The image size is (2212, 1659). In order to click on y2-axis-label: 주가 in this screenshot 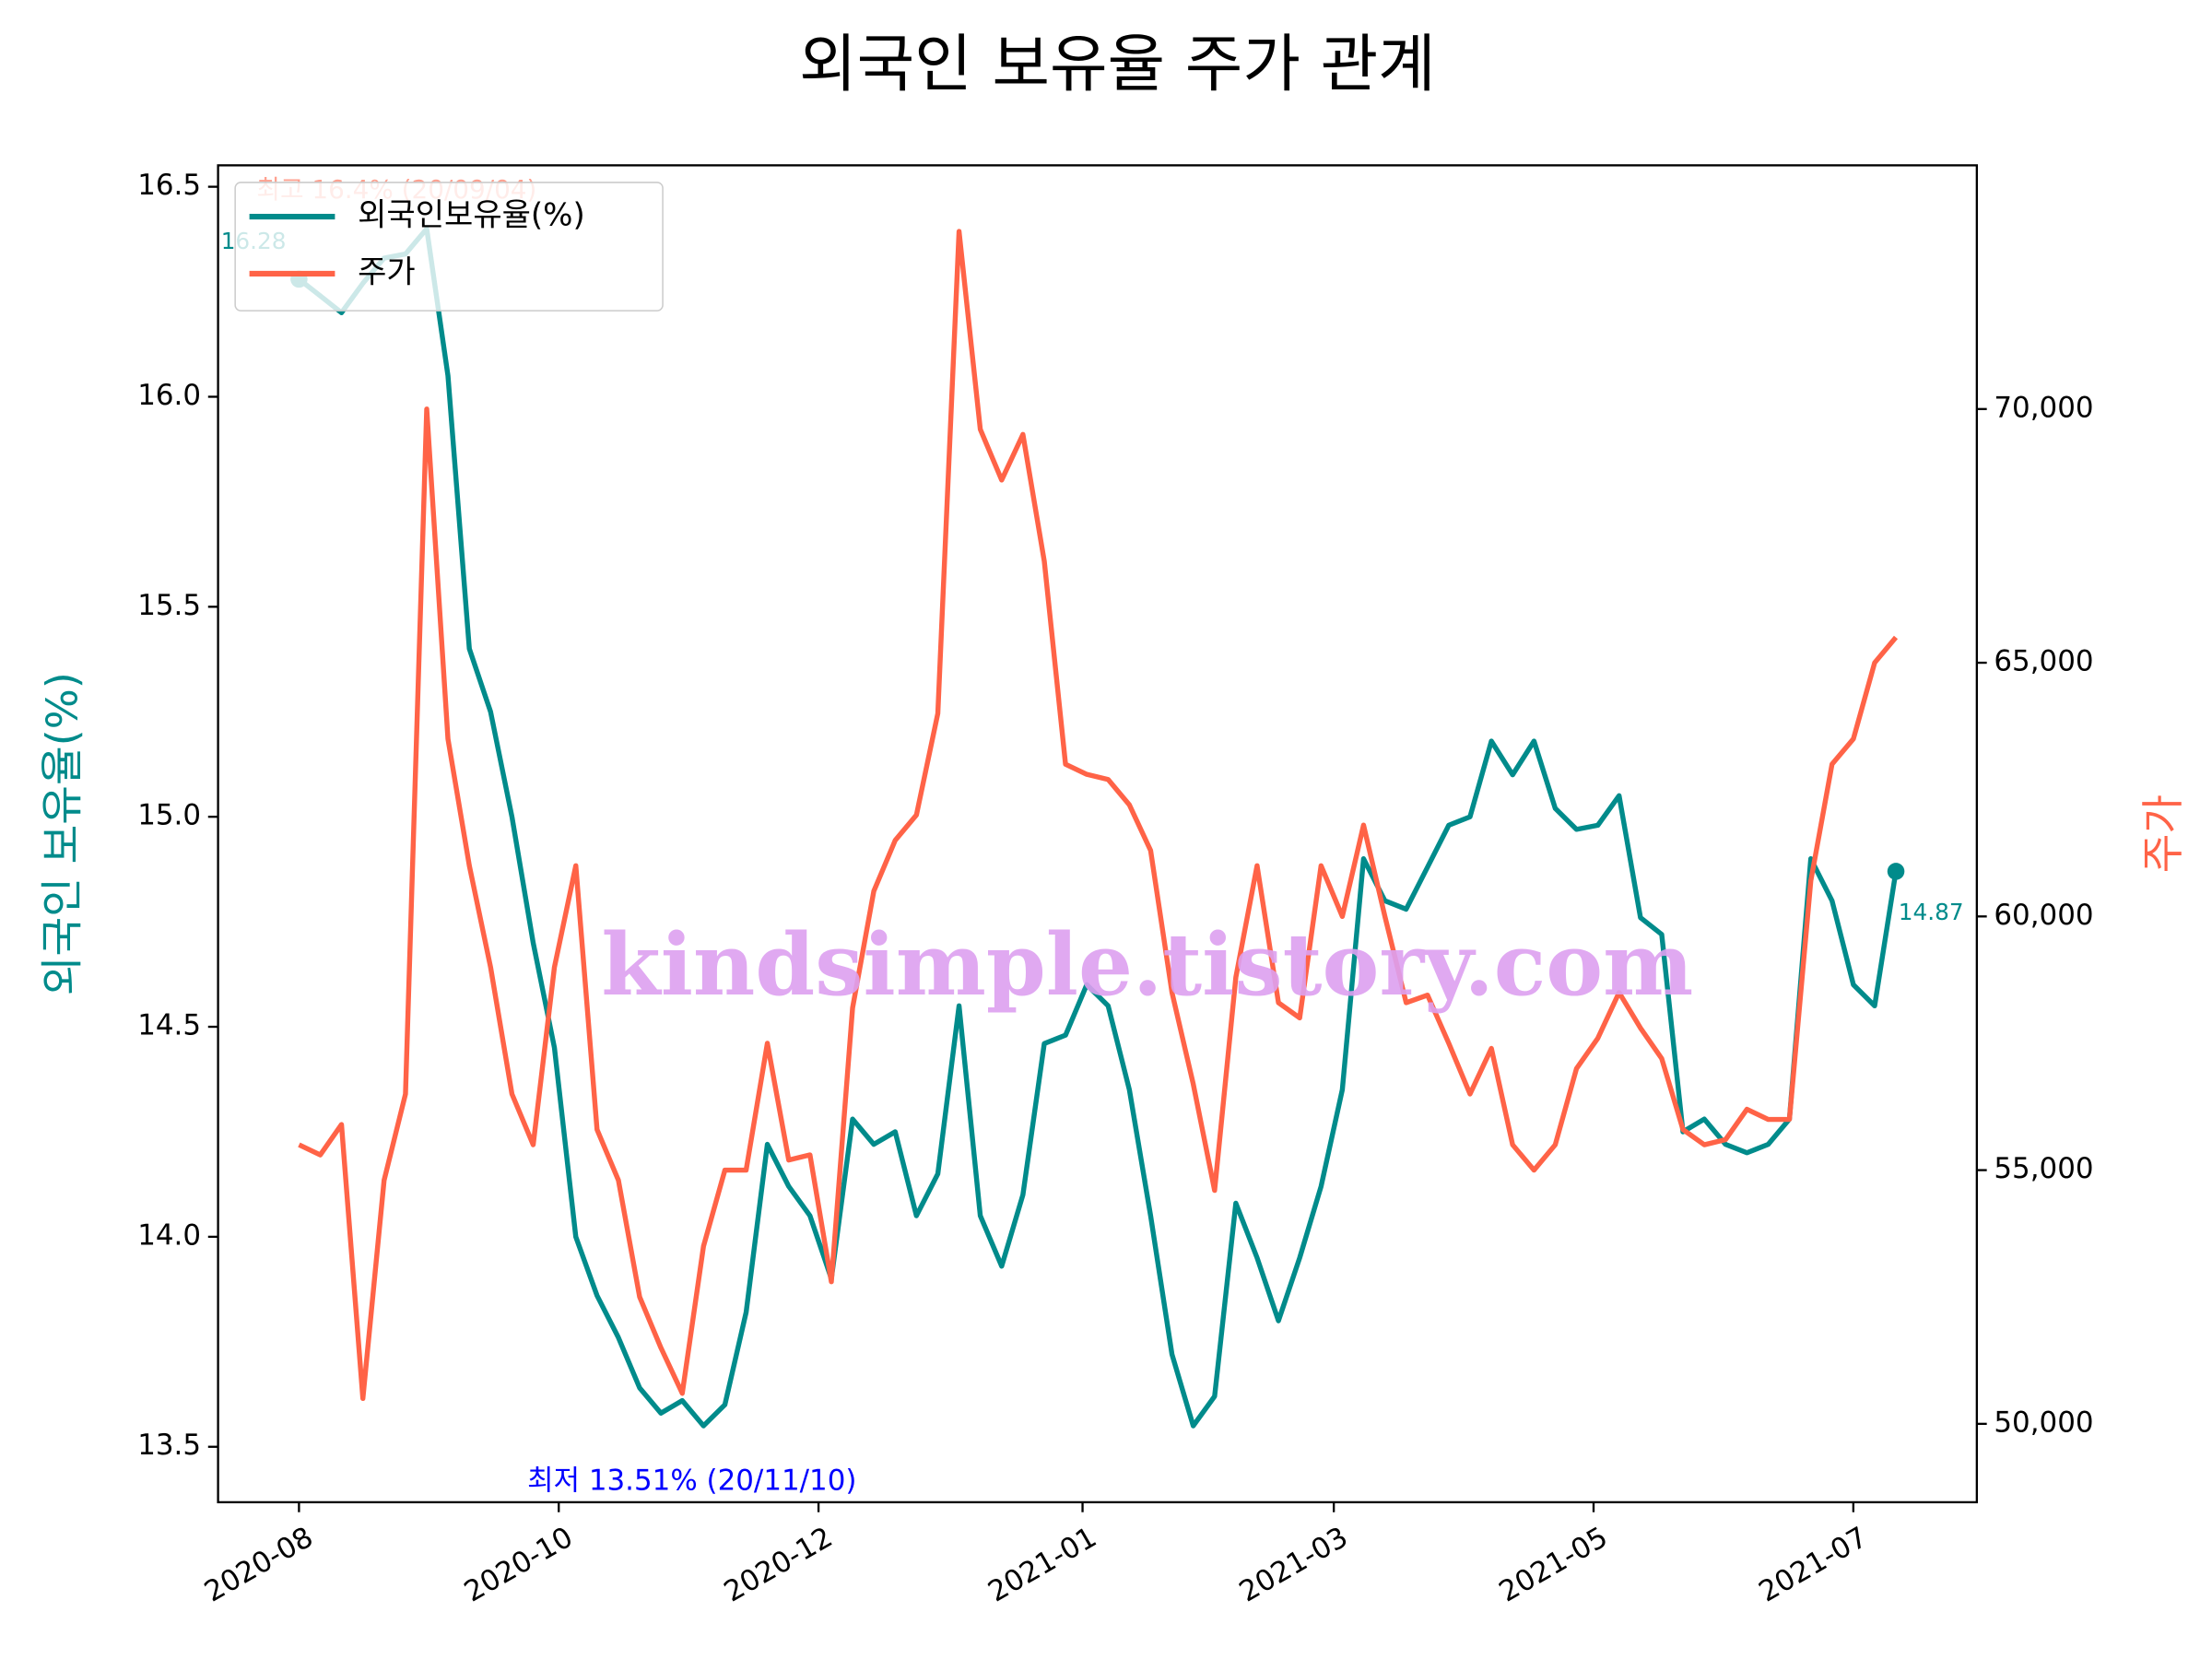, I will do `click(2163, 833)`.